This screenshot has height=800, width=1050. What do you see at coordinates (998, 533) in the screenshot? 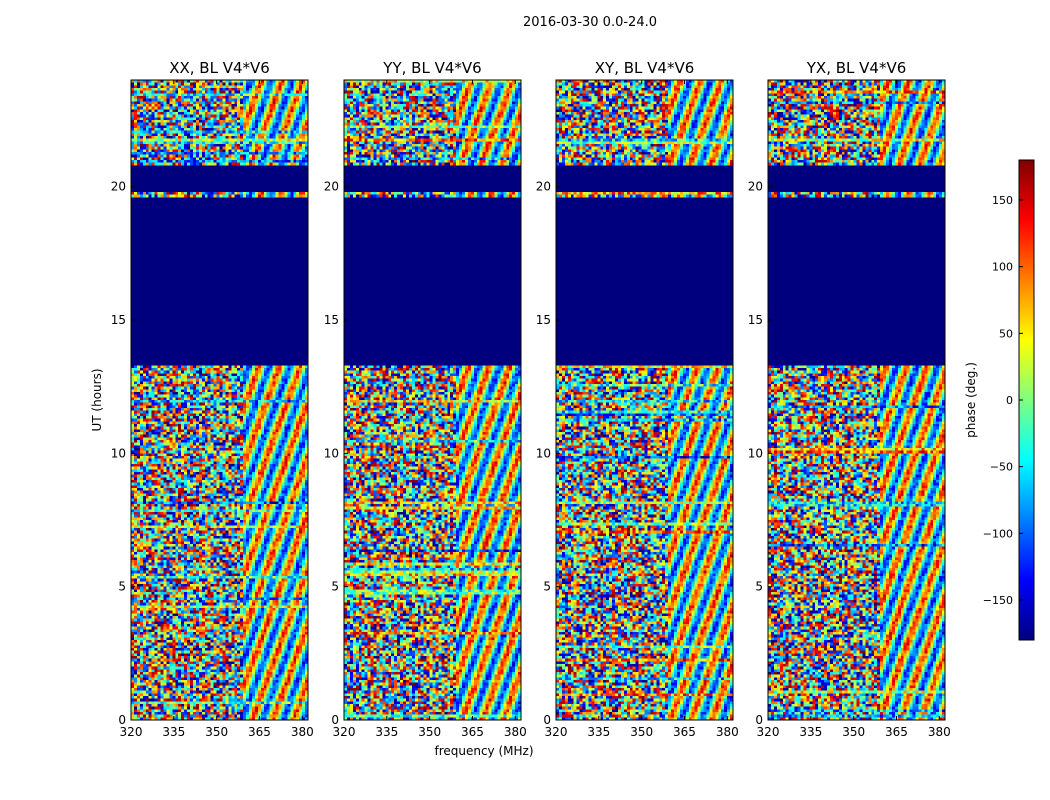
I see `colorbar-tick-label: −100` at bounding box center [998, 533].